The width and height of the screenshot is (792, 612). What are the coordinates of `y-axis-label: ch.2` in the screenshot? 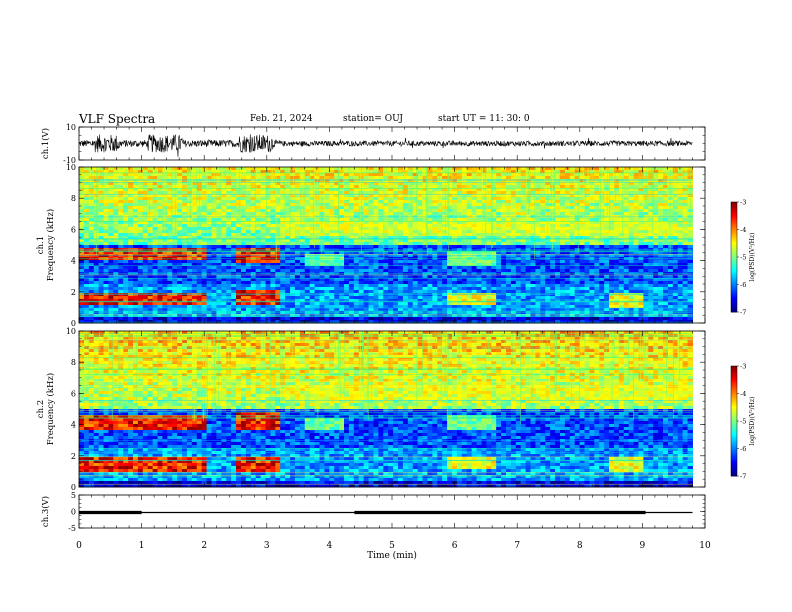 It's located at (41, 409).